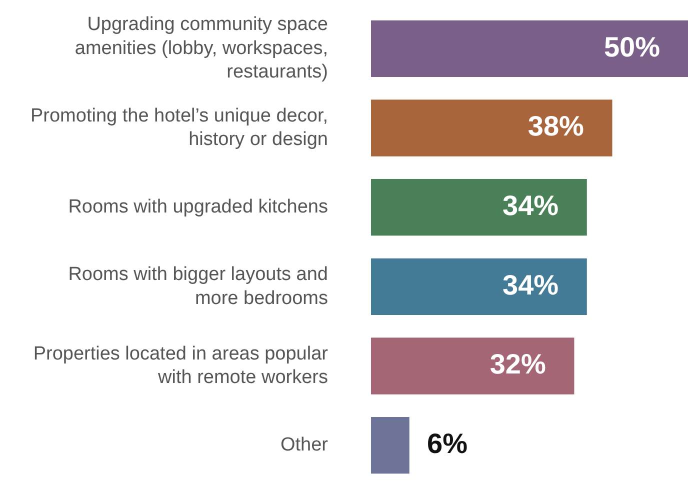 This screenshot has width=688, height=485. I want to click on data-label: 6%, so click(447, 444).